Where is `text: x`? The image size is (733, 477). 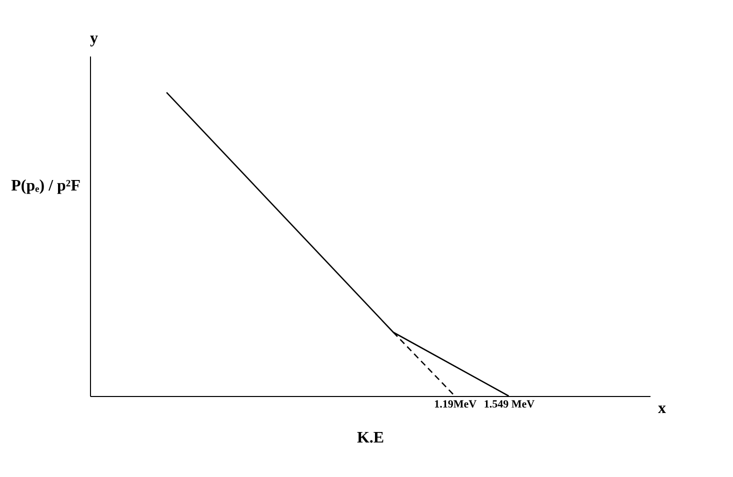
text: x is located at coordinates (662, 408).